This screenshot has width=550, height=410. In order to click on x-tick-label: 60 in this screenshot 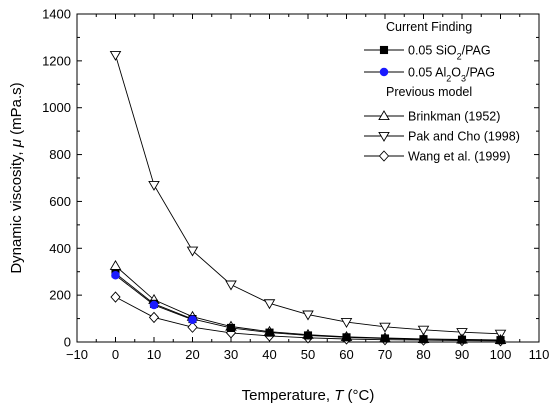, I will do `click(346, 354)`.